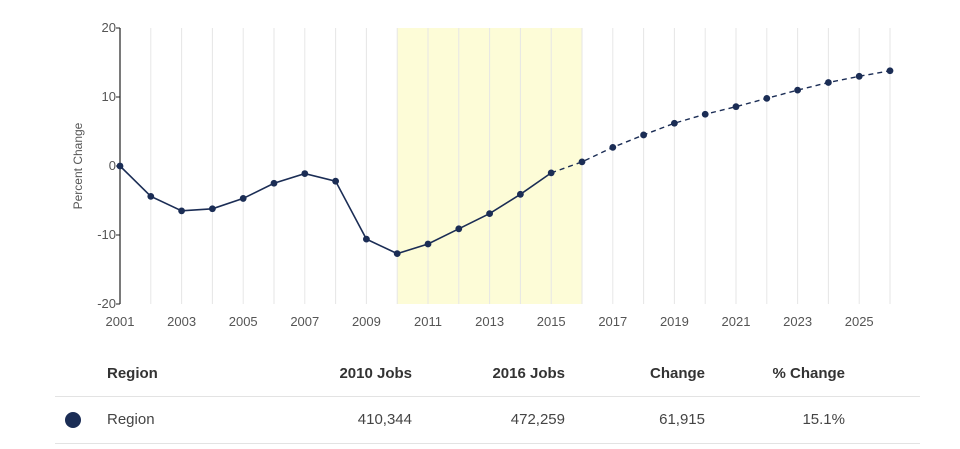  What do you see at coordinates (384, 419) in the screenshot?
I see `row-2010-jobs: 410,344` at bounding box center [384, 419].